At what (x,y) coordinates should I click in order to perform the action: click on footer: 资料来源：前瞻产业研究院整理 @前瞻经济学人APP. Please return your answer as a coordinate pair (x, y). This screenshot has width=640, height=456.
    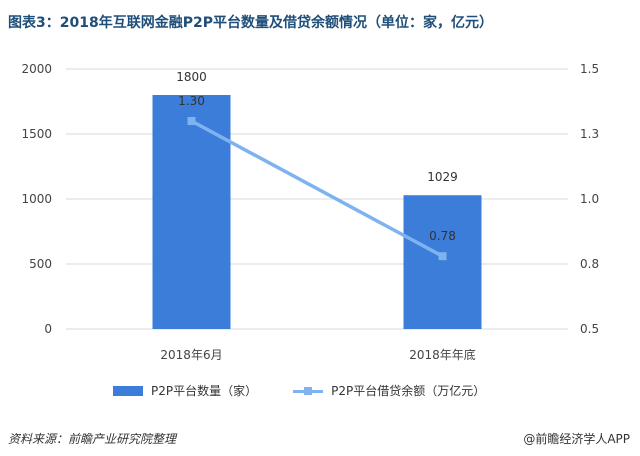
    Looking at the image, I should click on (319, 438).